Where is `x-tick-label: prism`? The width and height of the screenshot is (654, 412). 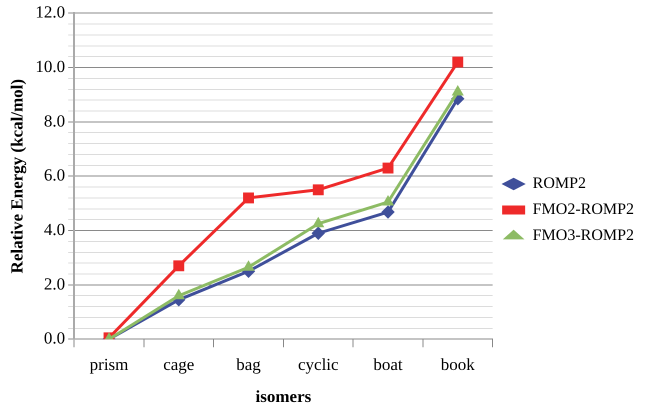
x-tick-label: prism is located at coordinates (109, 364).